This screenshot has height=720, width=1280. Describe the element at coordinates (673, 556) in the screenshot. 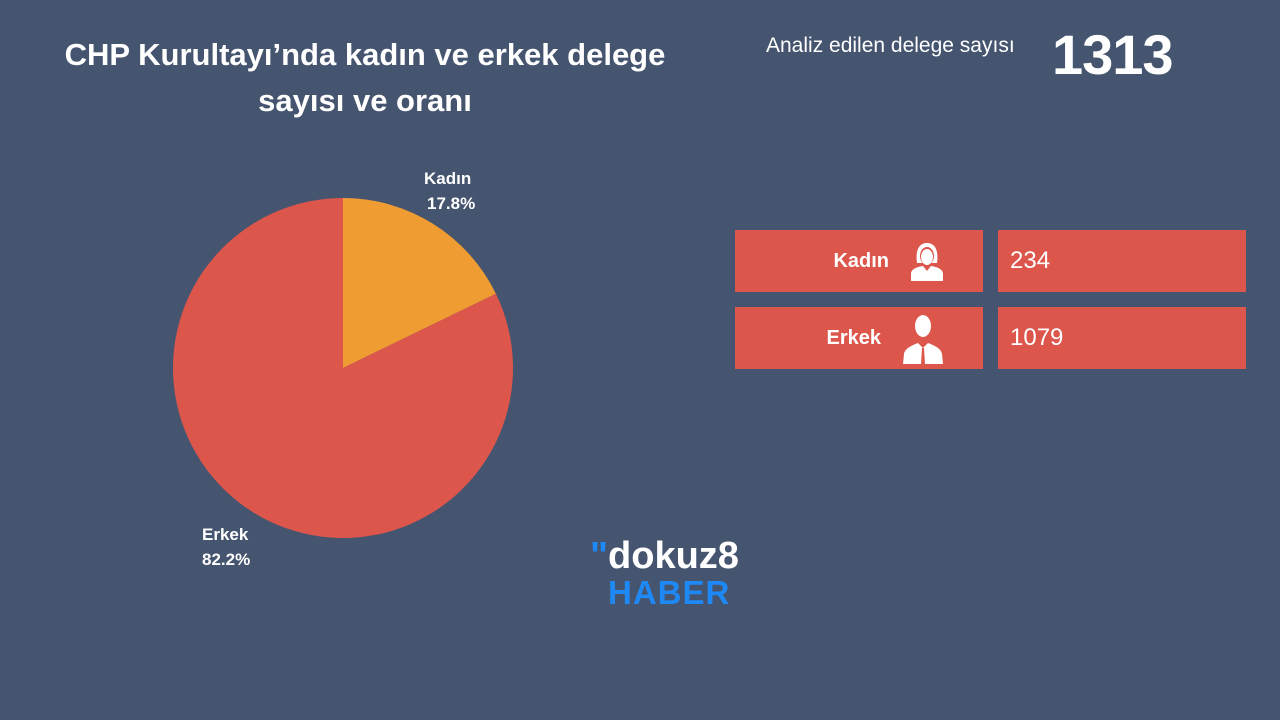

I see `logo-top: dokuz8` at that location.